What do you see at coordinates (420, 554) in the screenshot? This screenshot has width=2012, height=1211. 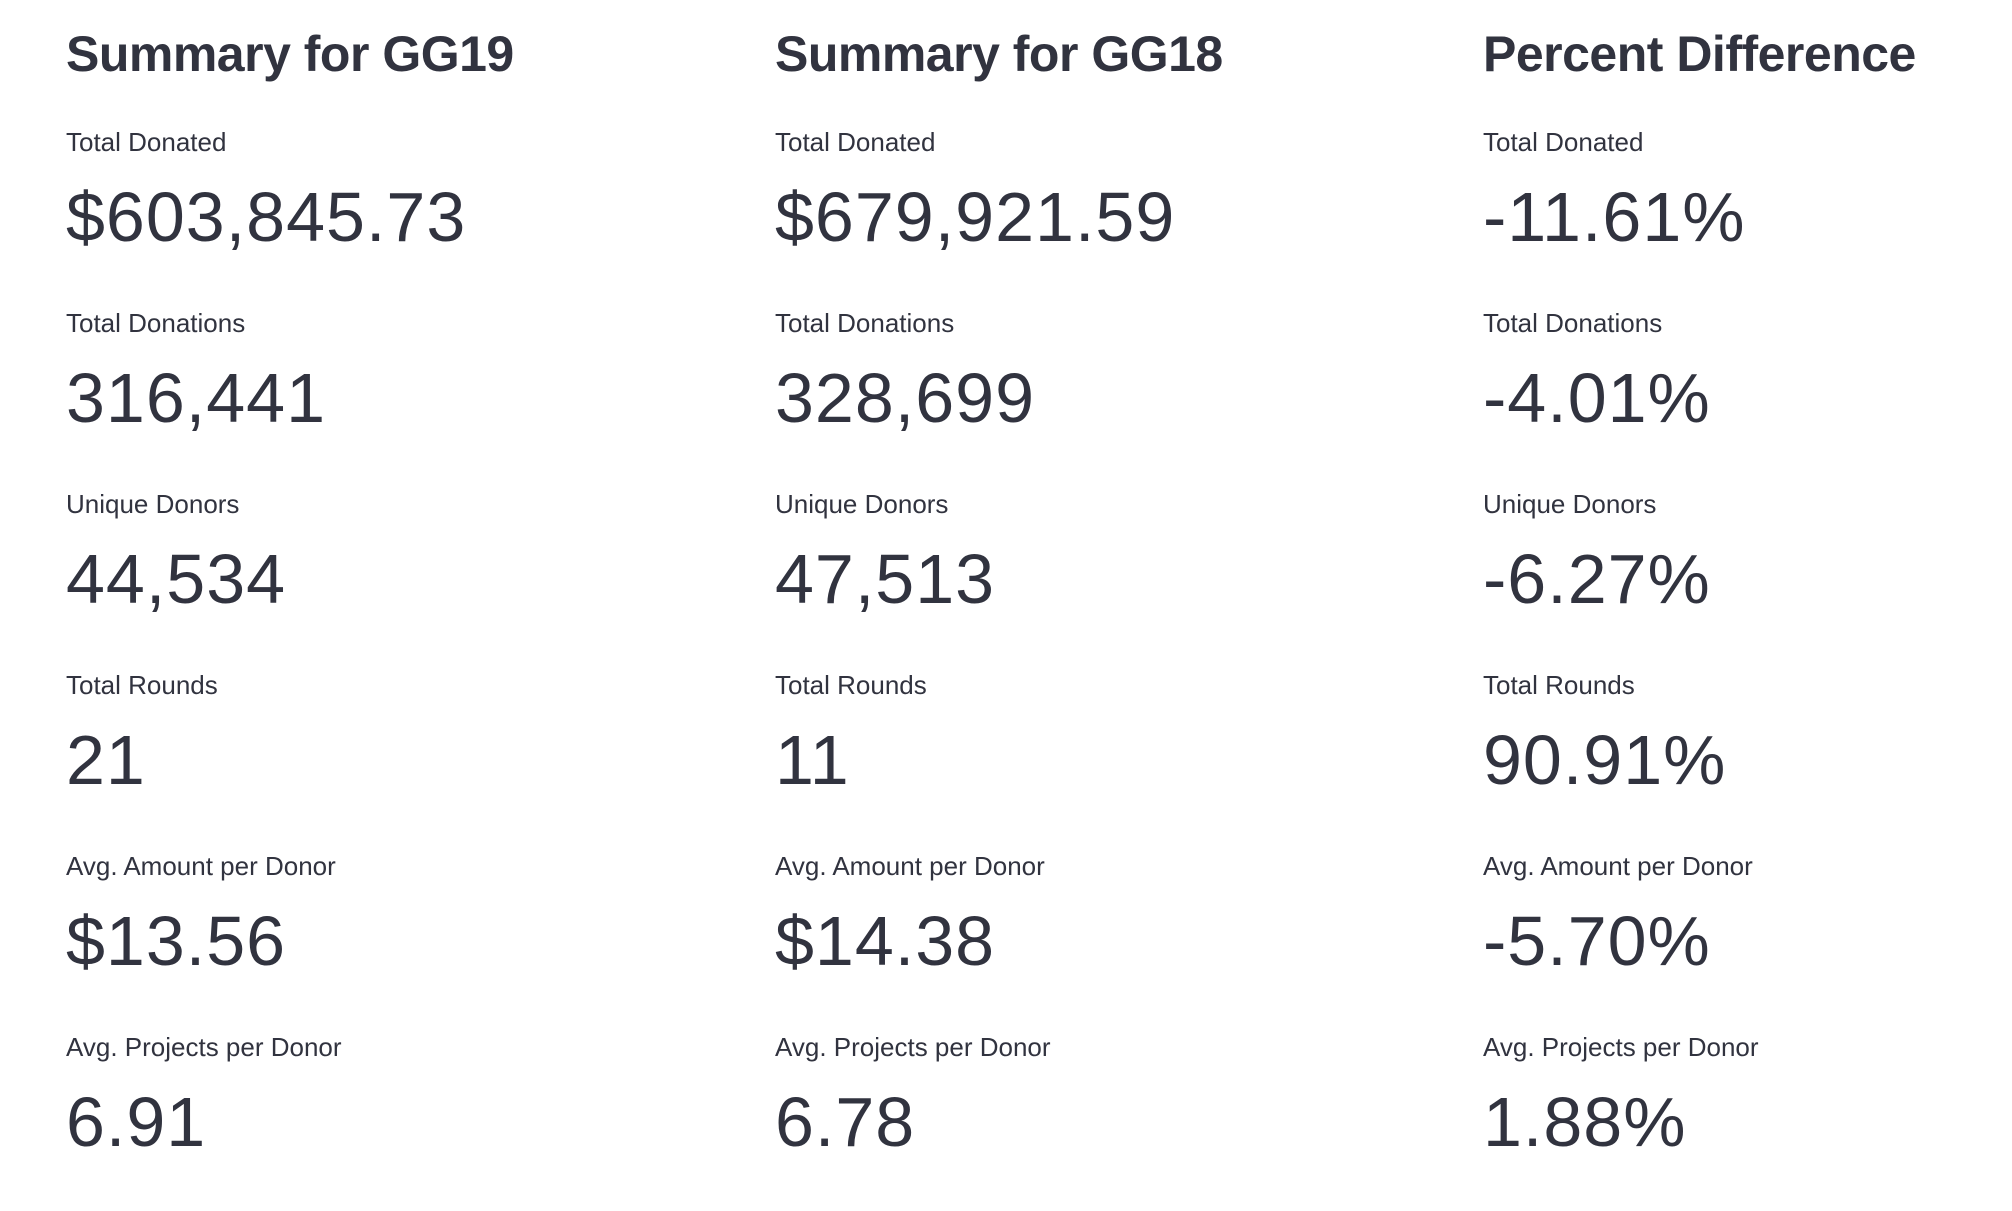 I see `metric-unique-donors: Unique Donors 44,534` at bounding box center [420, 554].